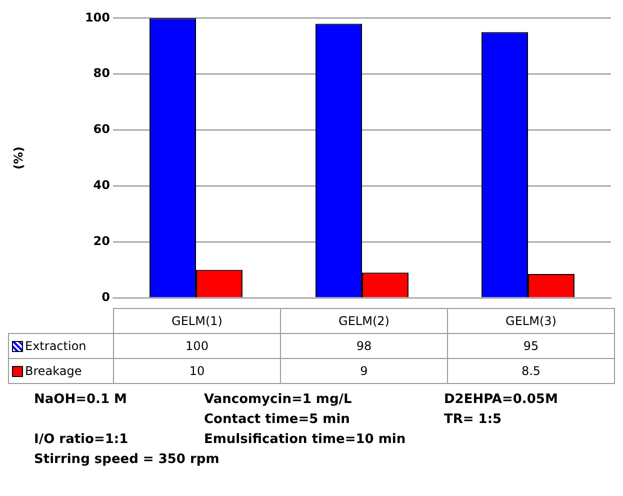 The height and width of the screenshot is (496, 623). I want to click on x-tick-label: GELM(3), so click(531, 321).